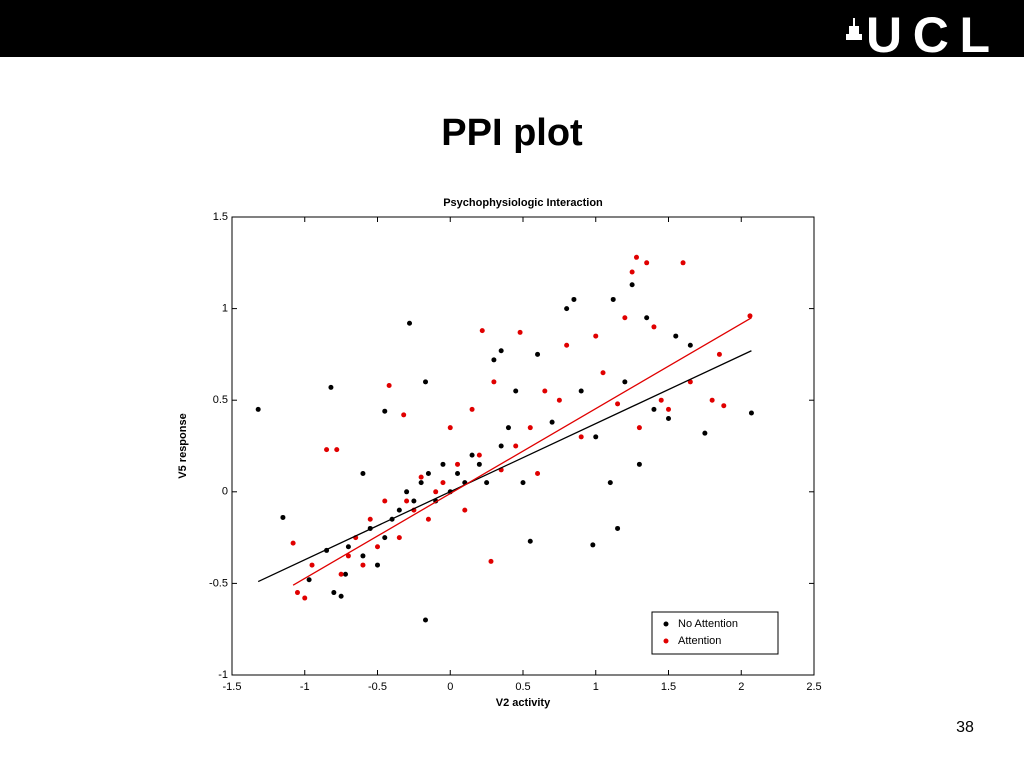 The height and width of the screenshot is (768, 1024). I want to click on x-tick-label: 0.5, so click(522, 687).